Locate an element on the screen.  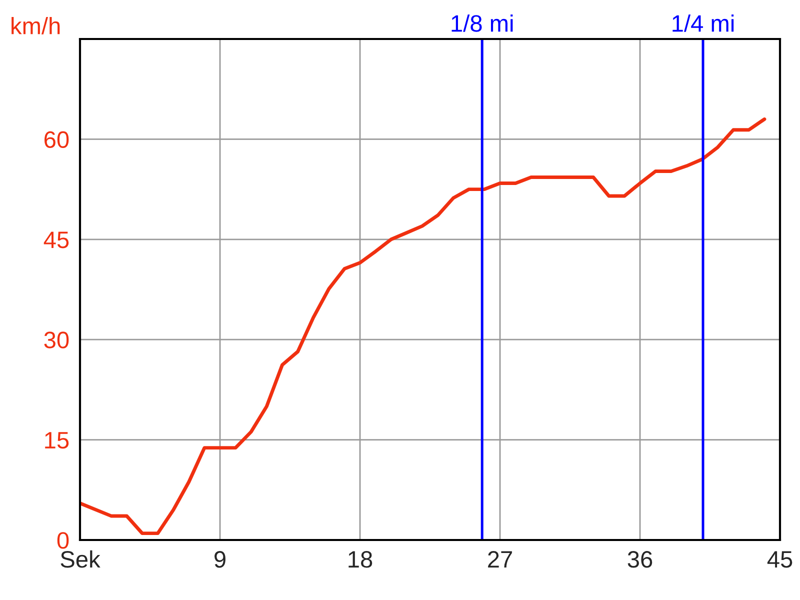
y-axis-title: km/h is located at coordinates (36, 25).